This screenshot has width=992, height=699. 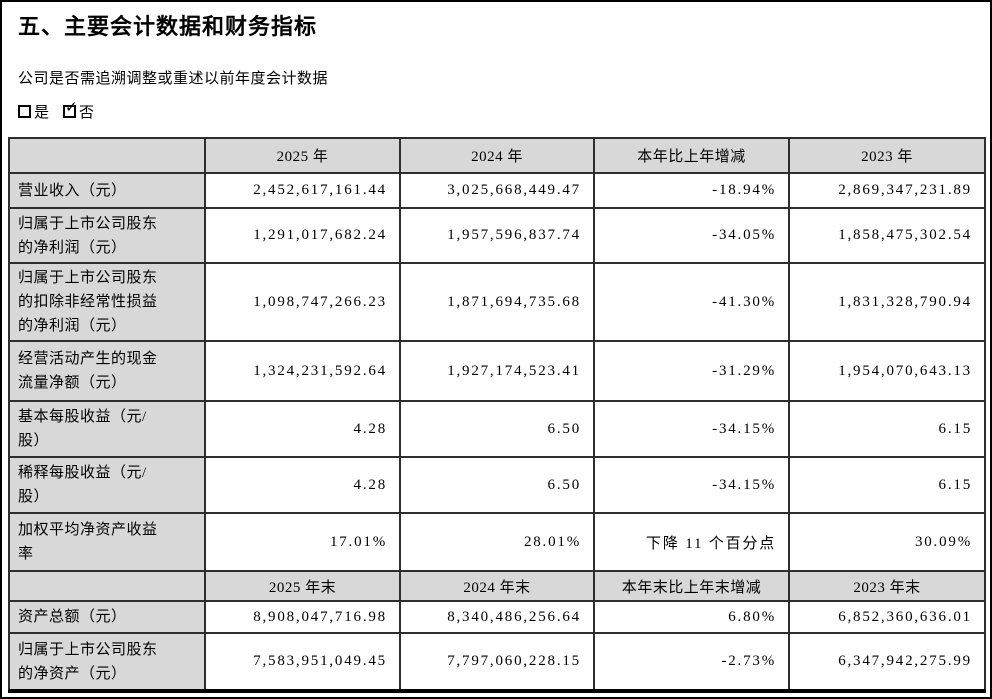 What do you see at coordinates (107, 485) in the screenshot?
I see `row-label: 稀释每股收益（元/股）` at bounding box center [107, 485].